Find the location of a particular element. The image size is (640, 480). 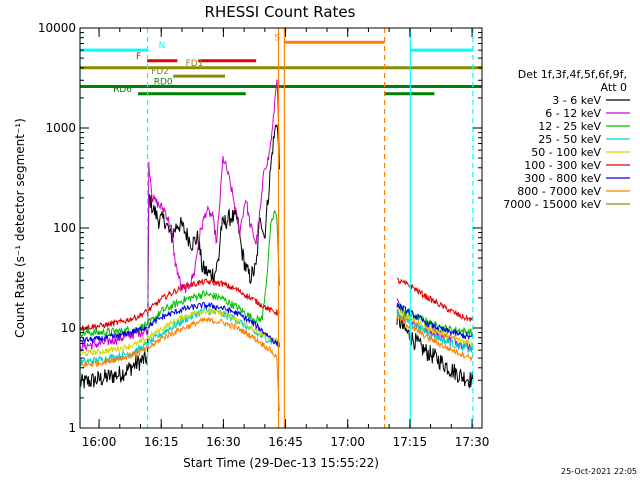

x-tick-label: 17:00 is located at coordinates (347, 442).